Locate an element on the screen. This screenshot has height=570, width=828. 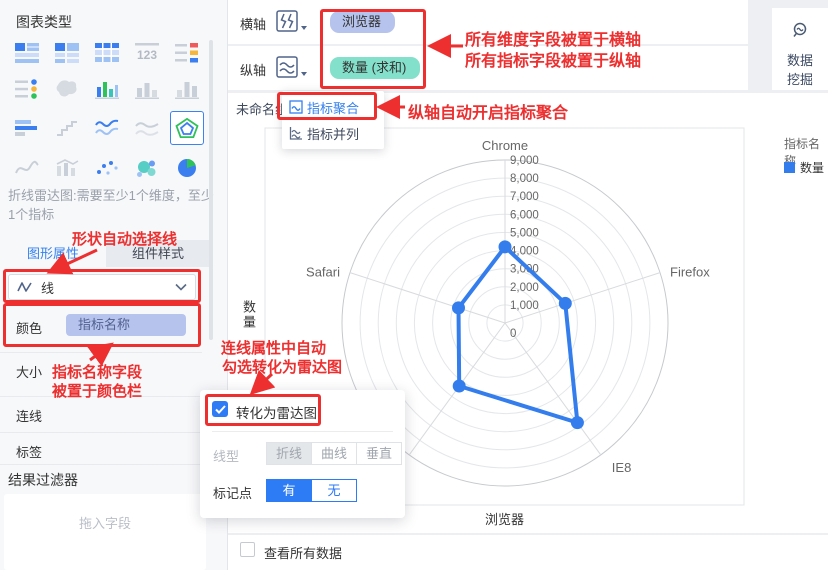
chart-type-line-chart-icon is located at coordinates (107, 128).